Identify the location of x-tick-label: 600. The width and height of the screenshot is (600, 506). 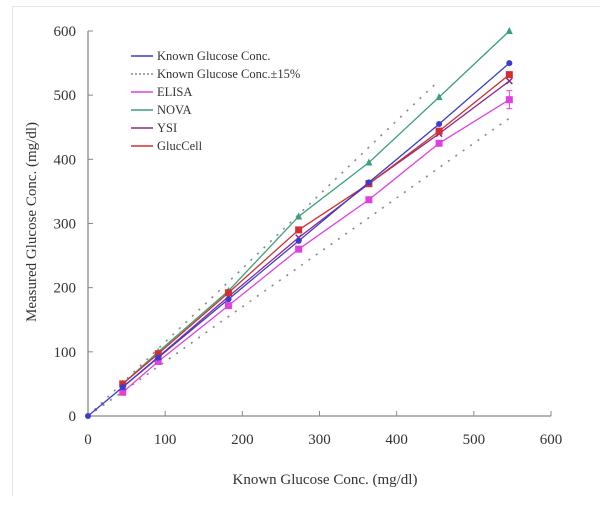
(551, 440).